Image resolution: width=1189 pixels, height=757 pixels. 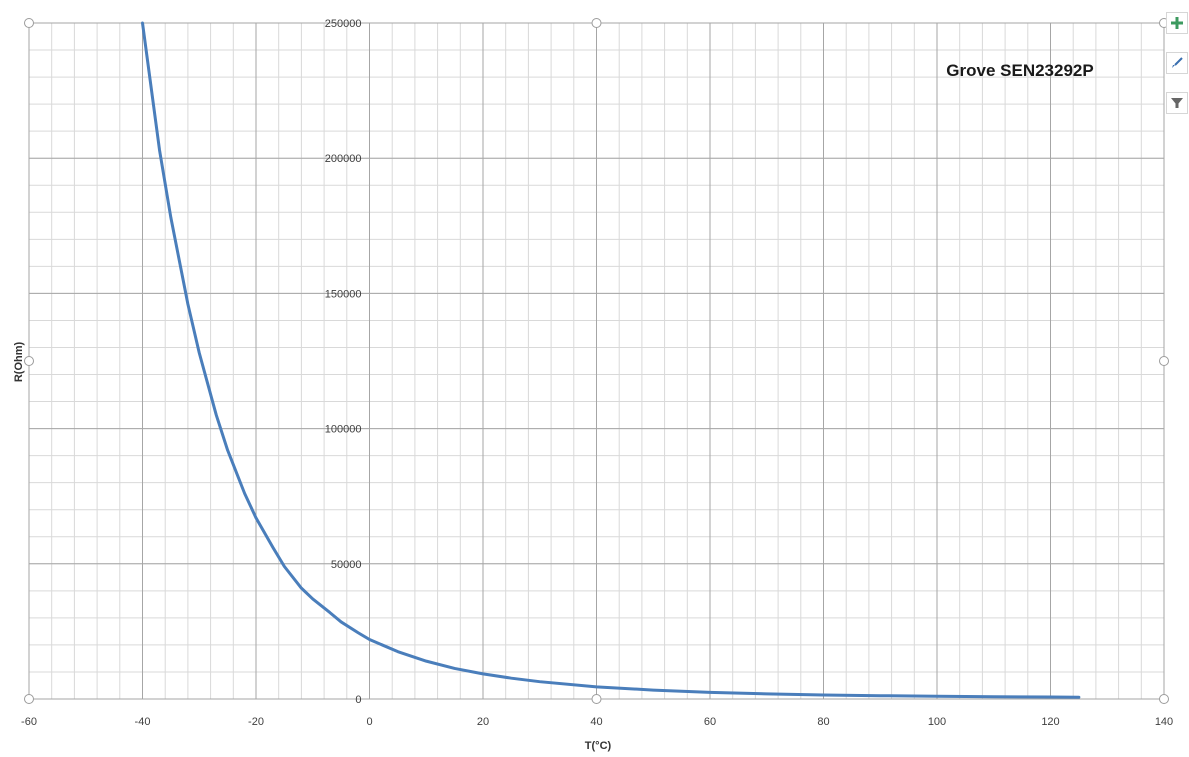 I want to click on chart-filters-button, so click(x=1177, y=103).